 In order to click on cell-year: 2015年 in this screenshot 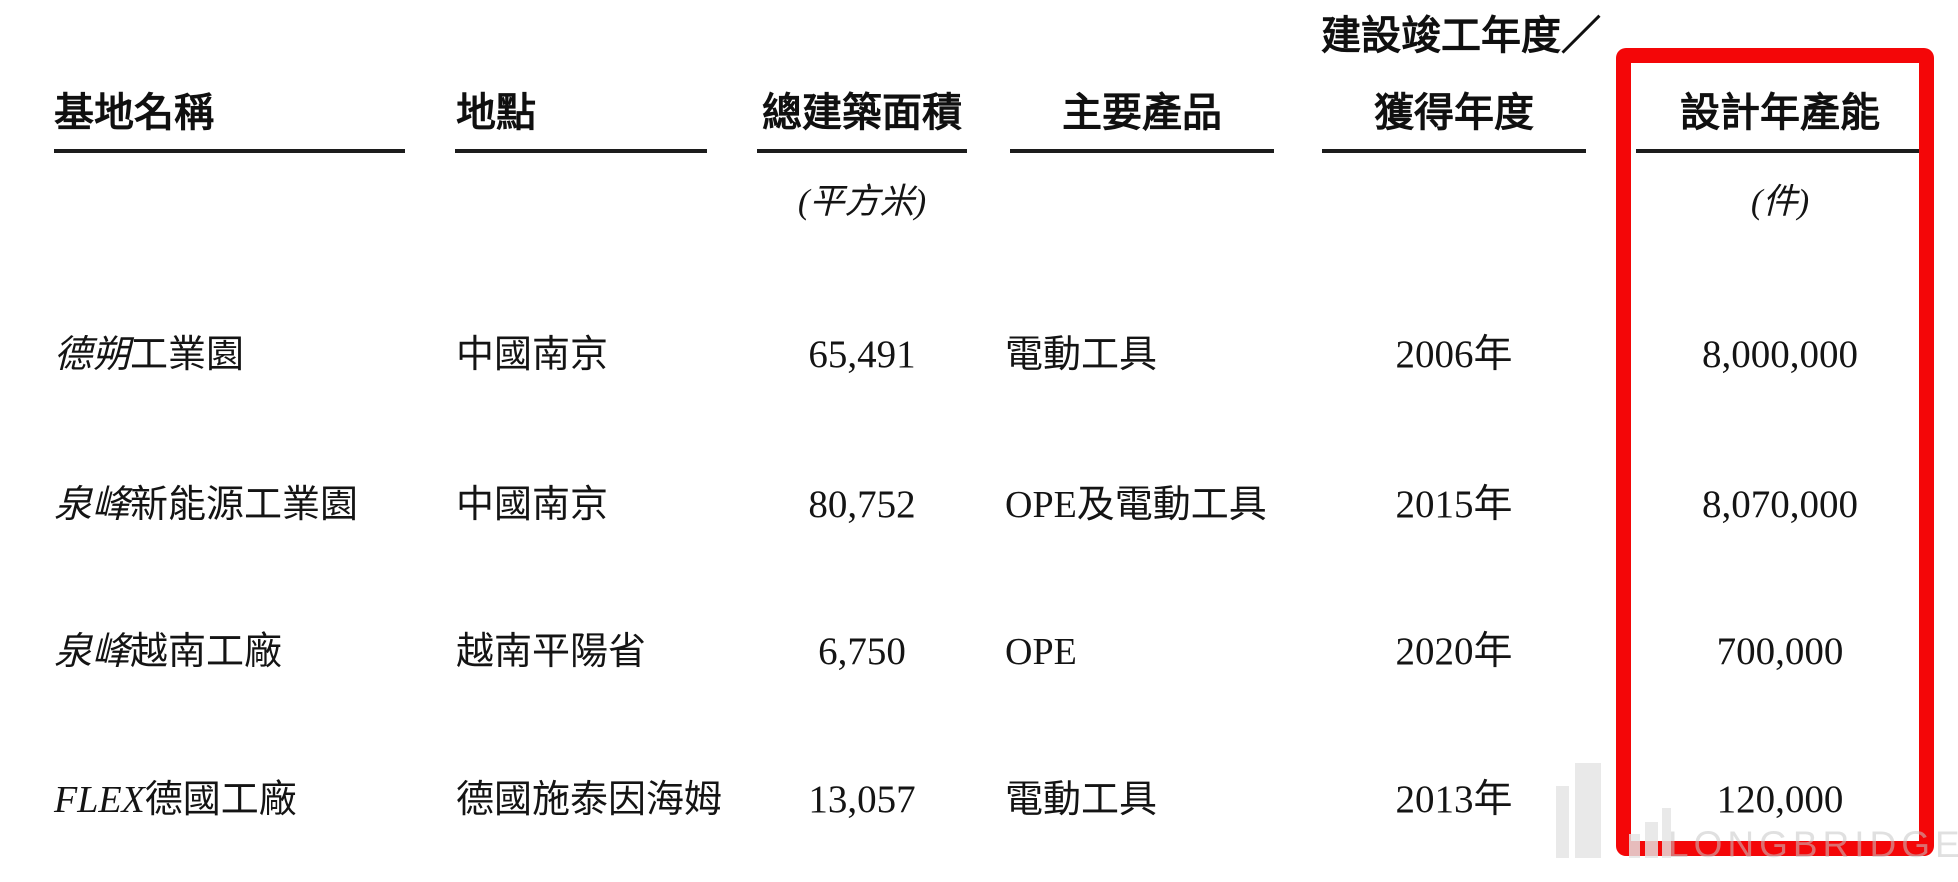, I will do `click(1454, 504)`.